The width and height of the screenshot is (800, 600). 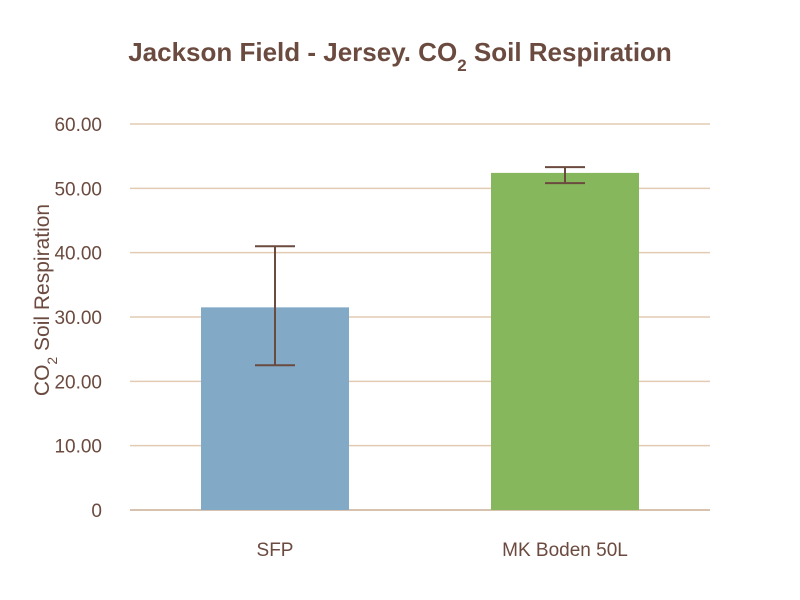 What do you see at coordinates (420, 266) in the screenshot?
I see `error-bars` at bounding box center [420, 266].